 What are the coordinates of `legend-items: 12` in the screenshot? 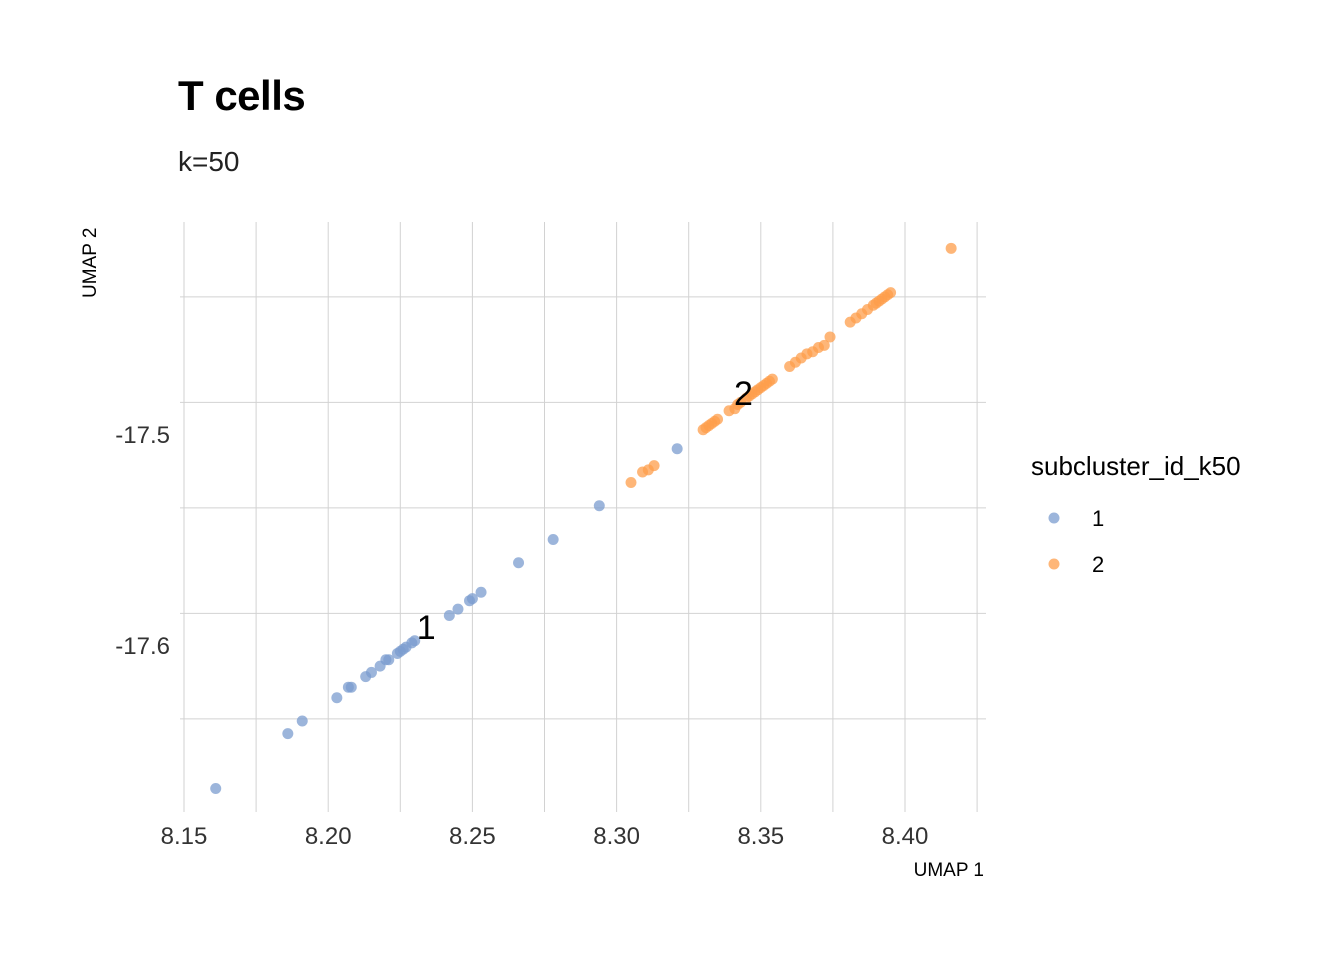 It's located at (1076, 541).